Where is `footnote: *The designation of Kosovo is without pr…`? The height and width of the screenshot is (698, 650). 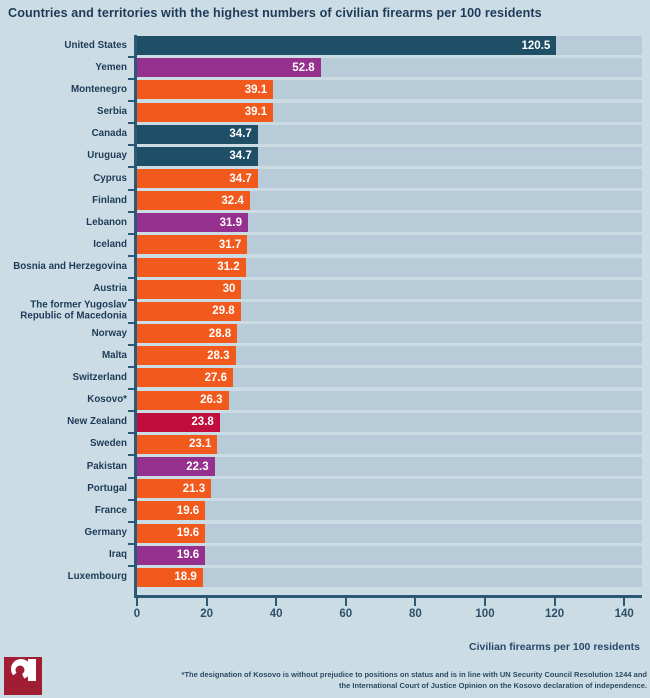
footnote: *The designation of Kosovo is without pr… is located at coordinates (414, 680).